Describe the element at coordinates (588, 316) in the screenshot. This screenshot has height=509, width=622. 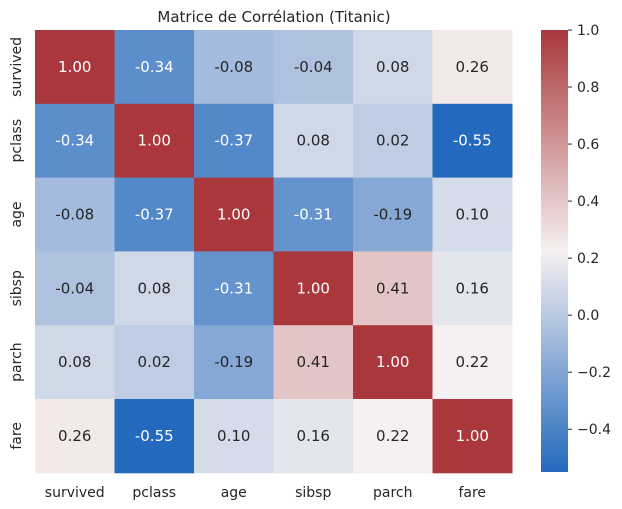
I see `colorbar-tick-label: 0.0` at that location.